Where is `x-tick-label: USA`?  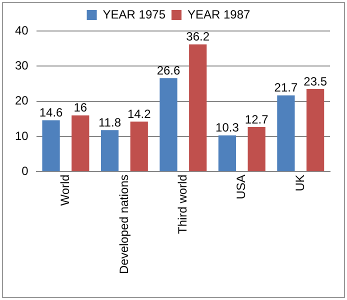
x-tick-label: USA is located at coordinates (241, 187).